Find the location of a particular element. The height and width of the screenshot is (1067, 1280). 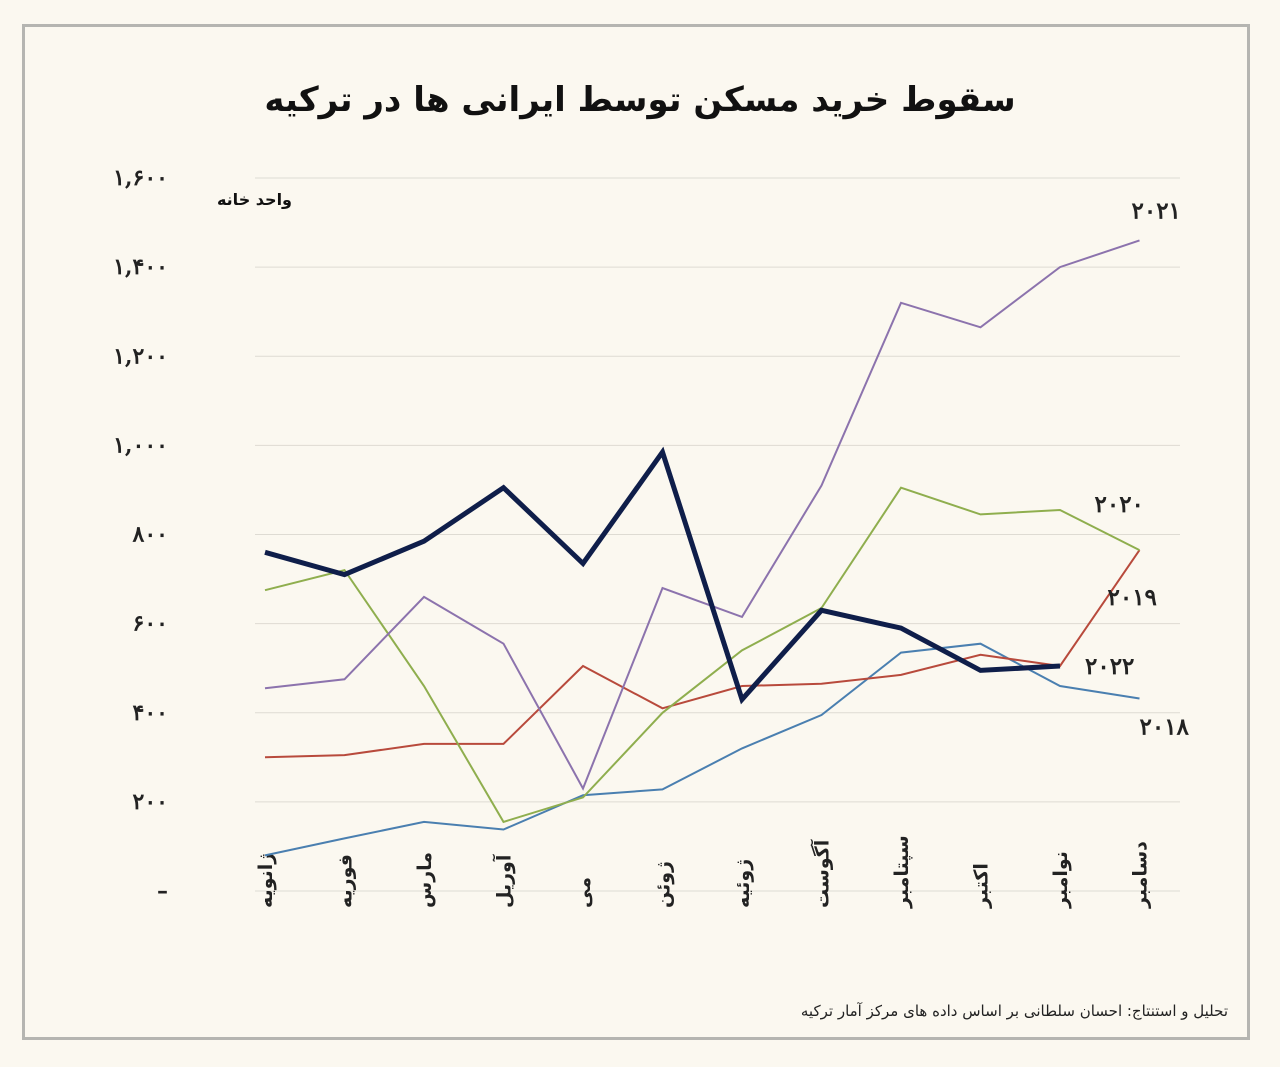

y-tick-label: ۱,۶۰۰ is located at coordinates (140, 178).